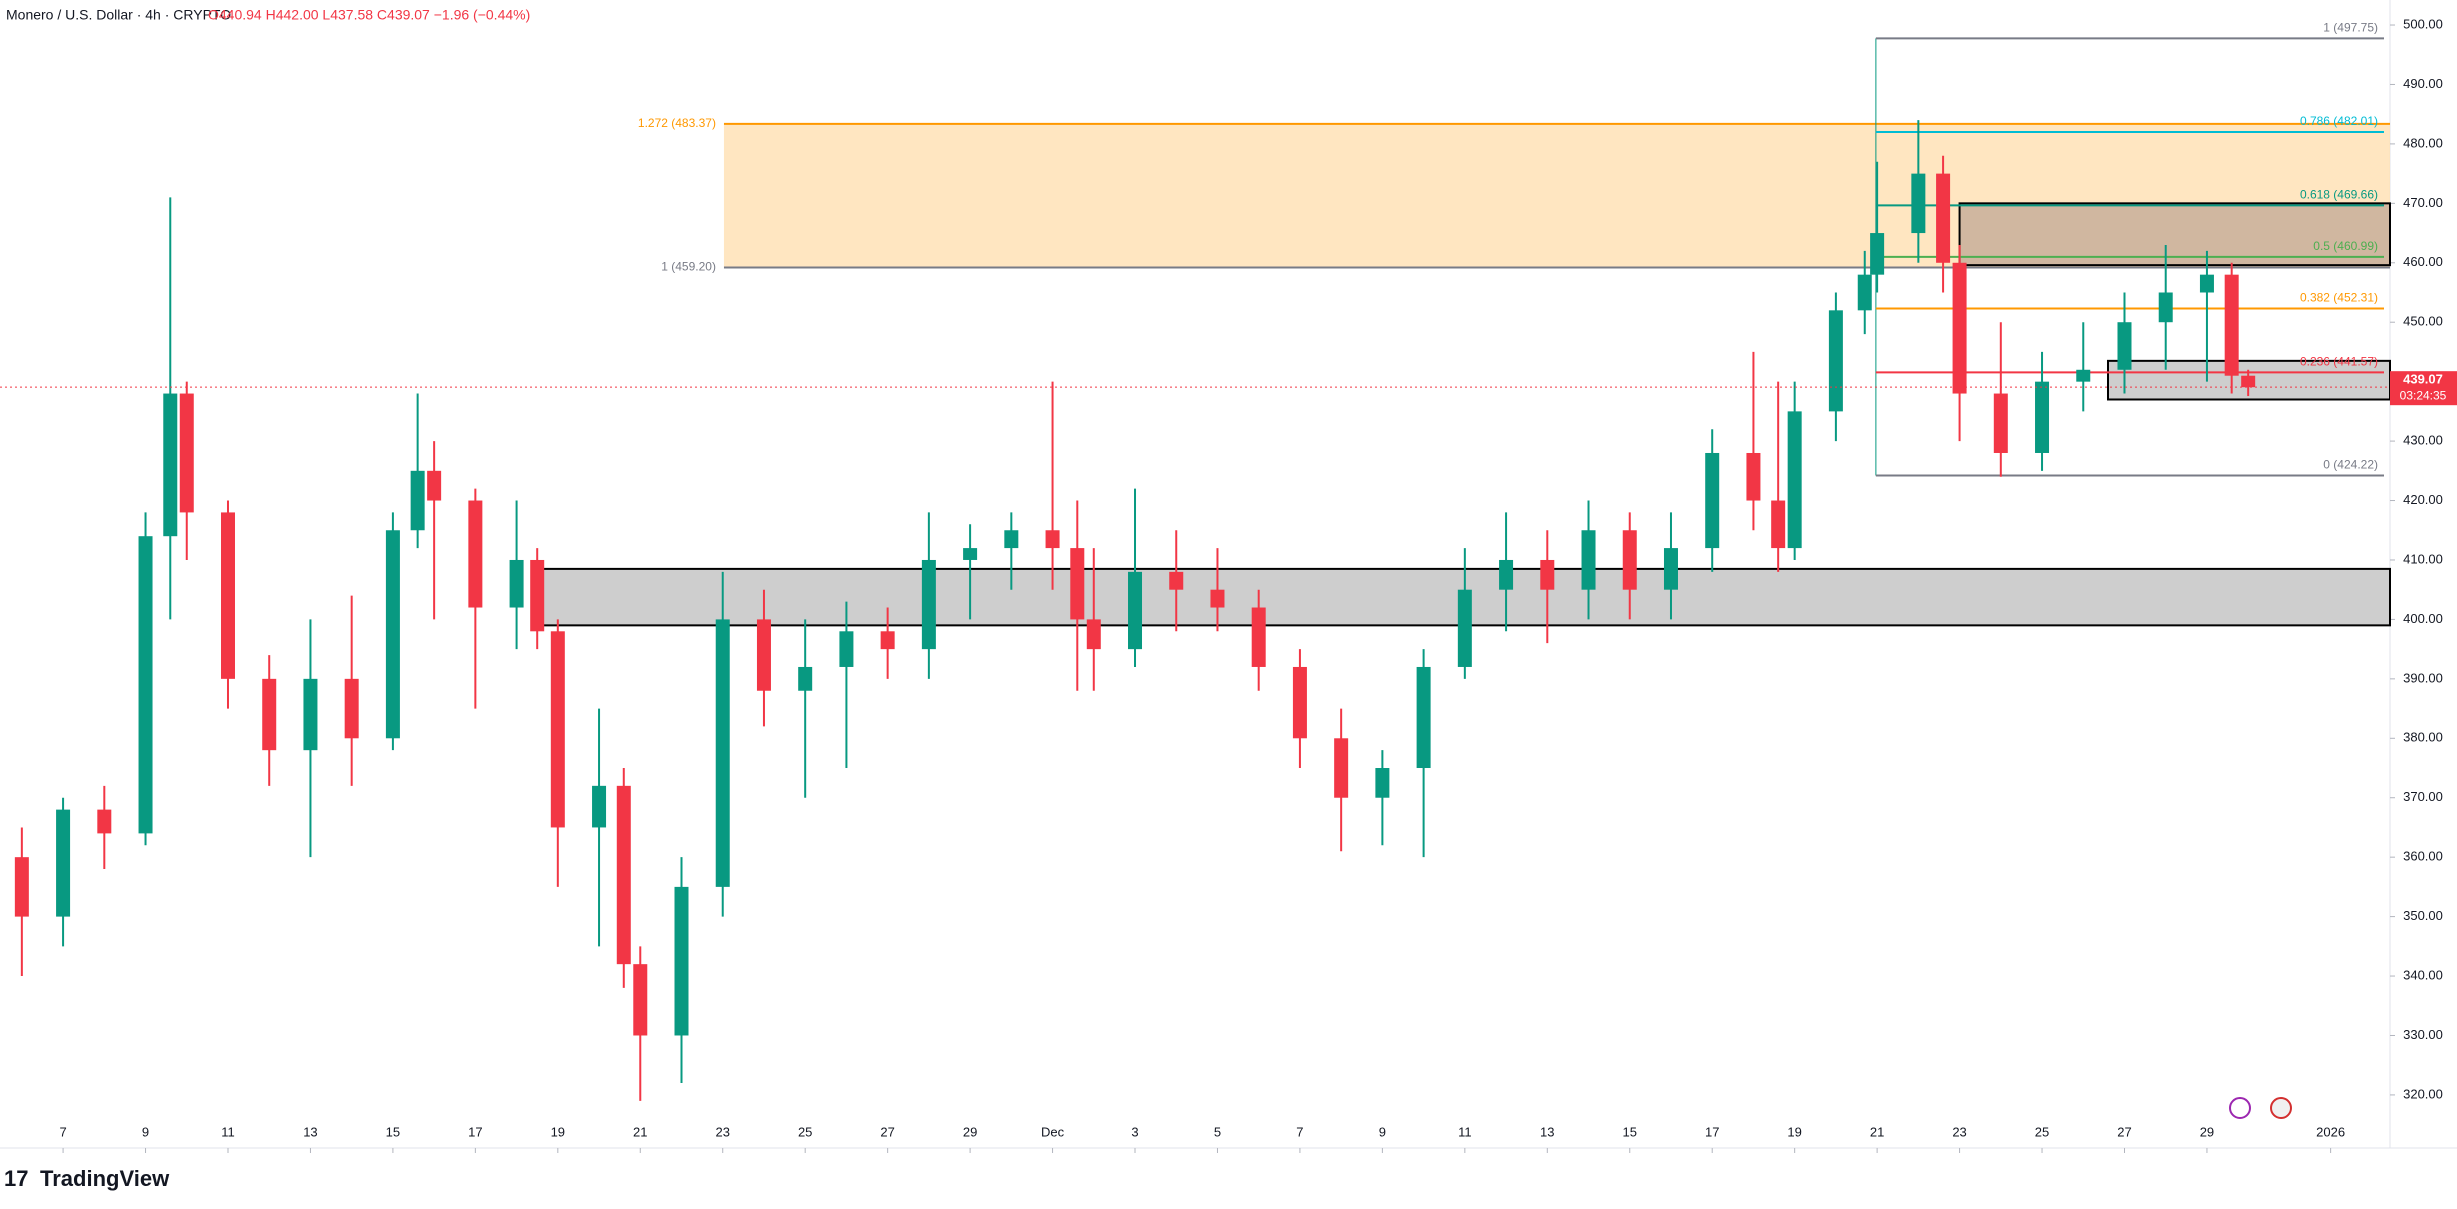 This screenshot has height=1209, width=2457. Describe the element at coordinates (105, 1178) in the screenshot. I see `brand: TradingView` at that location.